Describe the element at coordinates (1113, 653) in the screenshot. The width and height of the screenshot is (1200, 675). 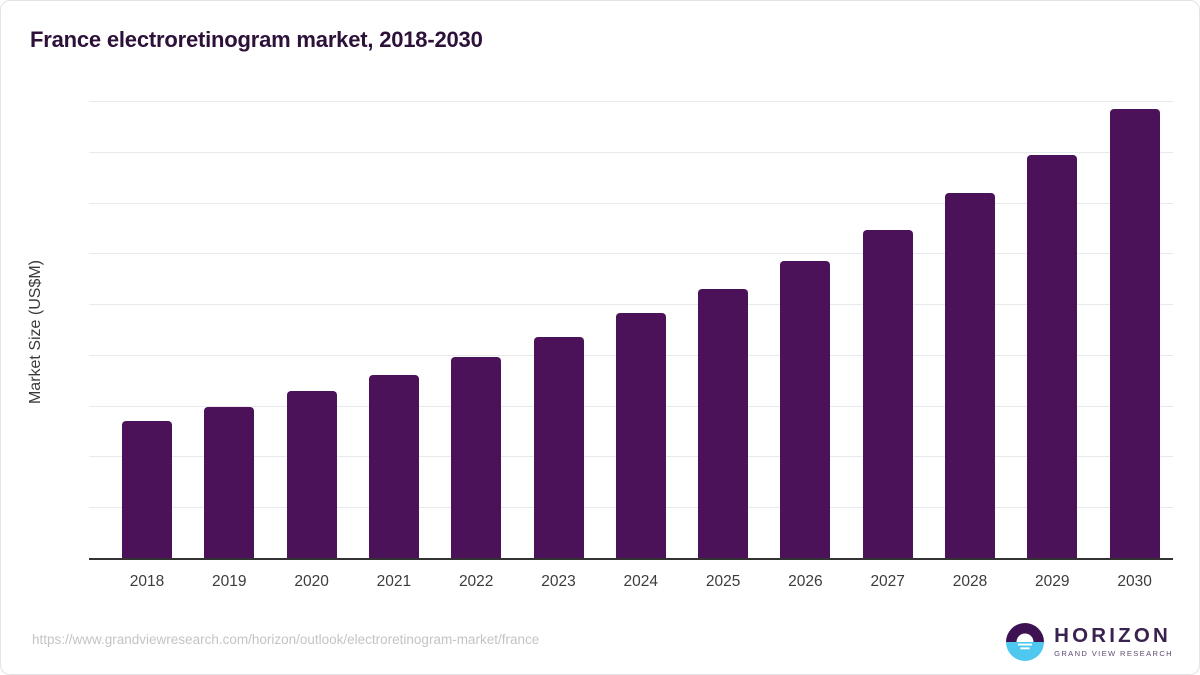
I see `logo-tagline: GRAND VIEW RESEARCH` at that location.